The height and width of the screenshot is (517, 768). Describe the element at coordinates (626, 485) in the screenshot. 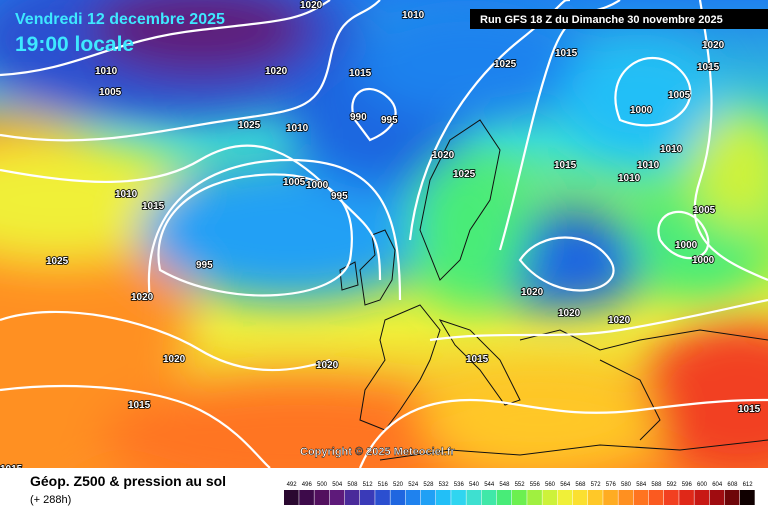

I see `scale-value: 580` at that location.